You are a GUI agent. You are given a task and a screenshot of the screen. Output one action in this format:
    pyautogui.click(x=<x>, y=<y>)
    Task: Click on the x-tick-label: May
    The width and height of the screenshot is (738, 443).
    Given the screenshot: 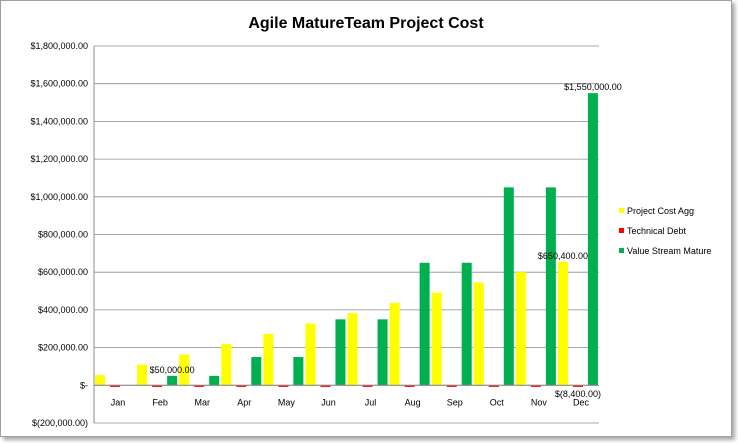 What is the action you would take?
    pyautogui.click(x=287, y=402)
    